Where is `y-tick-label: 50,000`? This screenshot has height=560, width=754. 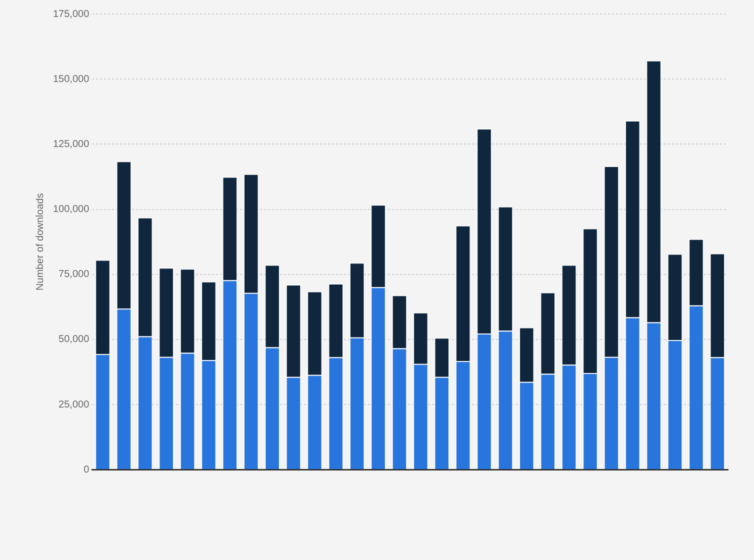
y-tick-label: 50,000 is located at coordinates (74, 340).